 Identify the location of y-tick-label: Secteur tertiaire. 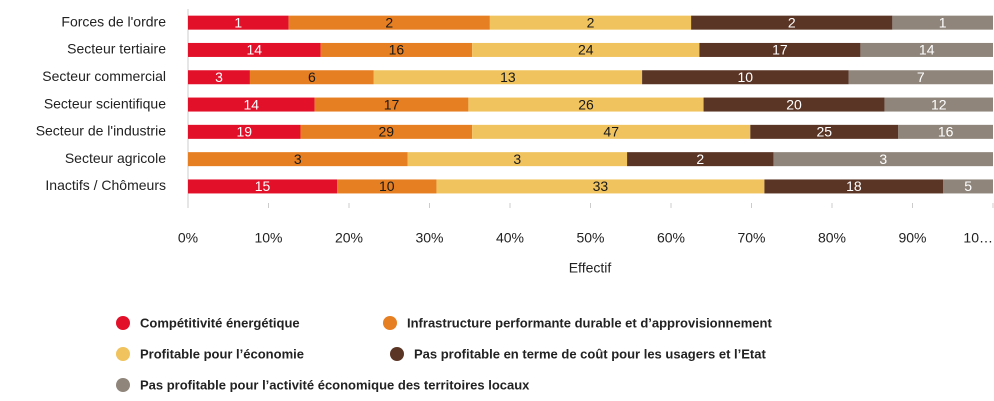
(116, 49).